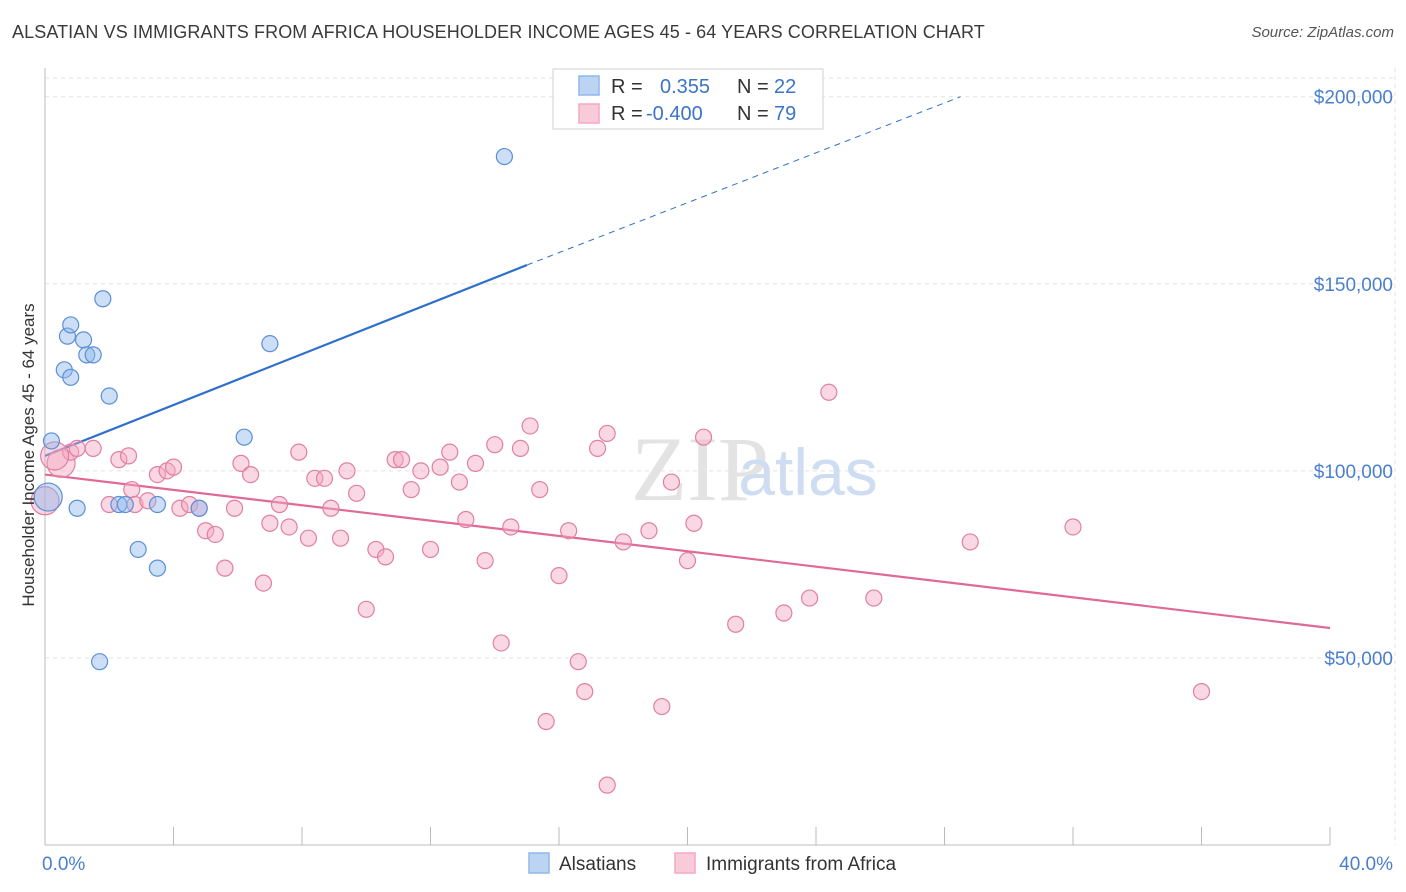 Image resolution: width=1406 pixels, height=892 pixels. Describe the element at coordinates (717, 864) in the screenshot. I see `x-tick-labels: 0.0% 40.0%` at that location.